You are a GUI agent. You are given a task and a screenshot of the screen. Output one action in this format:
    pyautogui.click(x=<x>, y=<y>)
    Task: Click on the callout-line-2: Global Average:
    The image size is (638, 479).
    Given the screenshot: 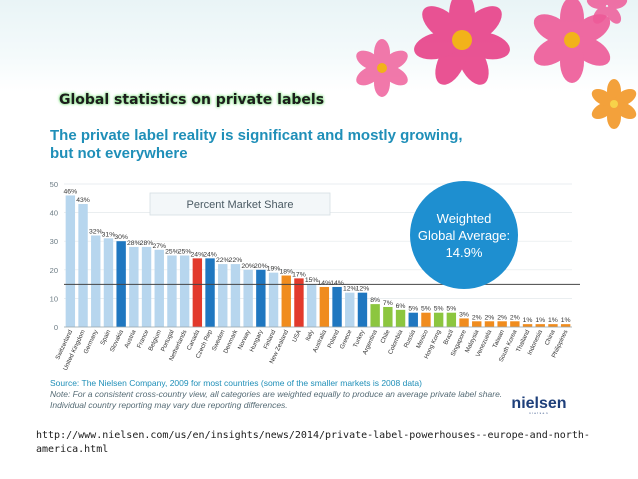 What is the action you would take?
    pyautogui.click(x=464, y=235)
    